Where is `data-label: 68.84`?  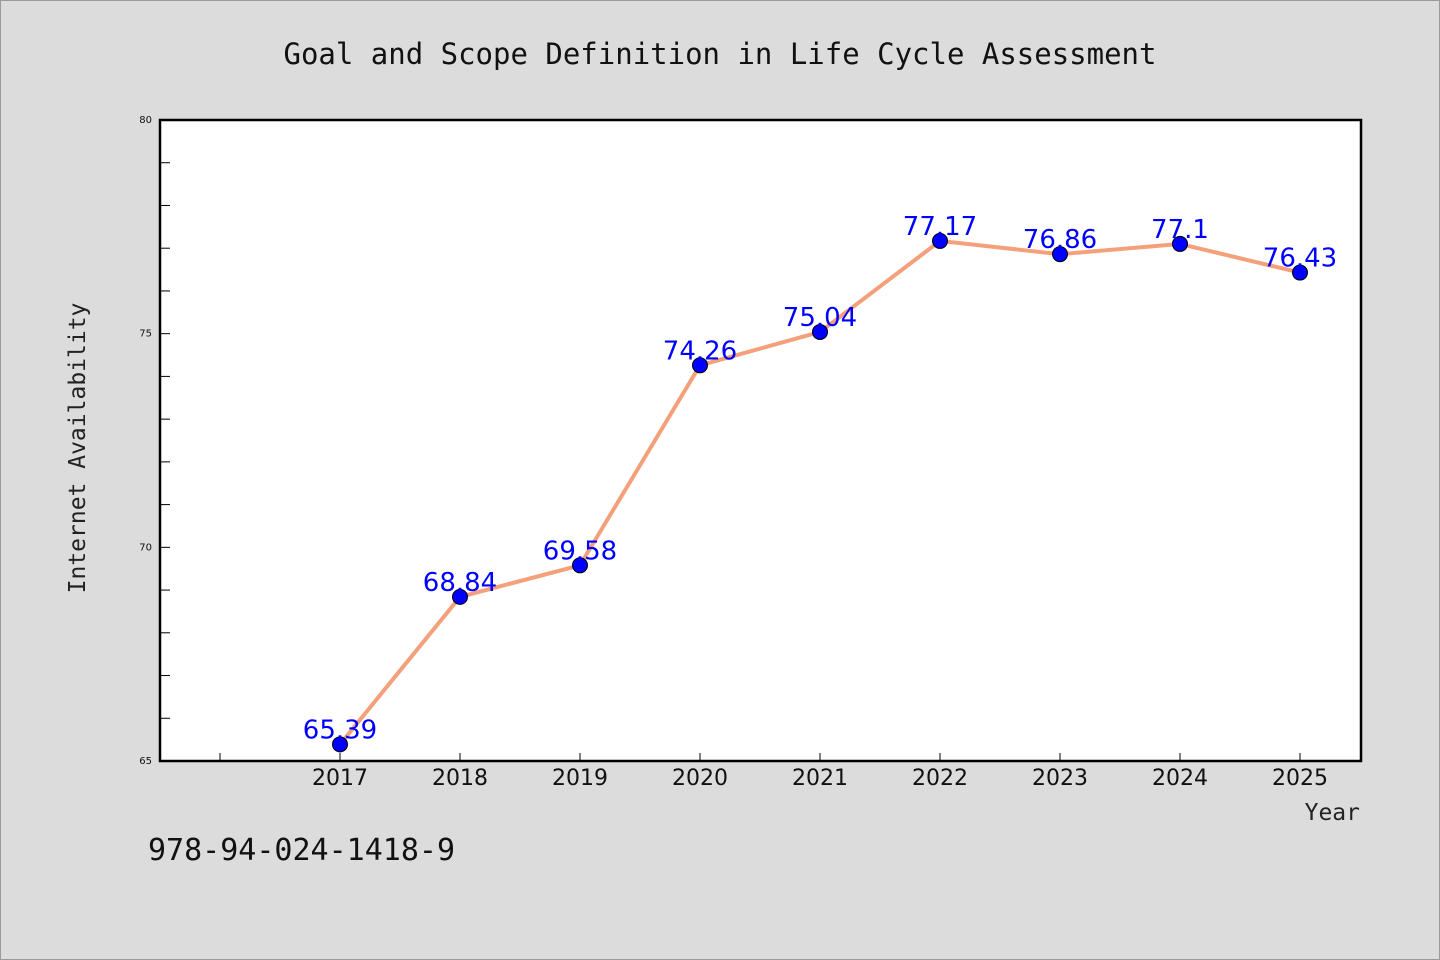
data-label: 68.84 is located at coordinates (460, 583).